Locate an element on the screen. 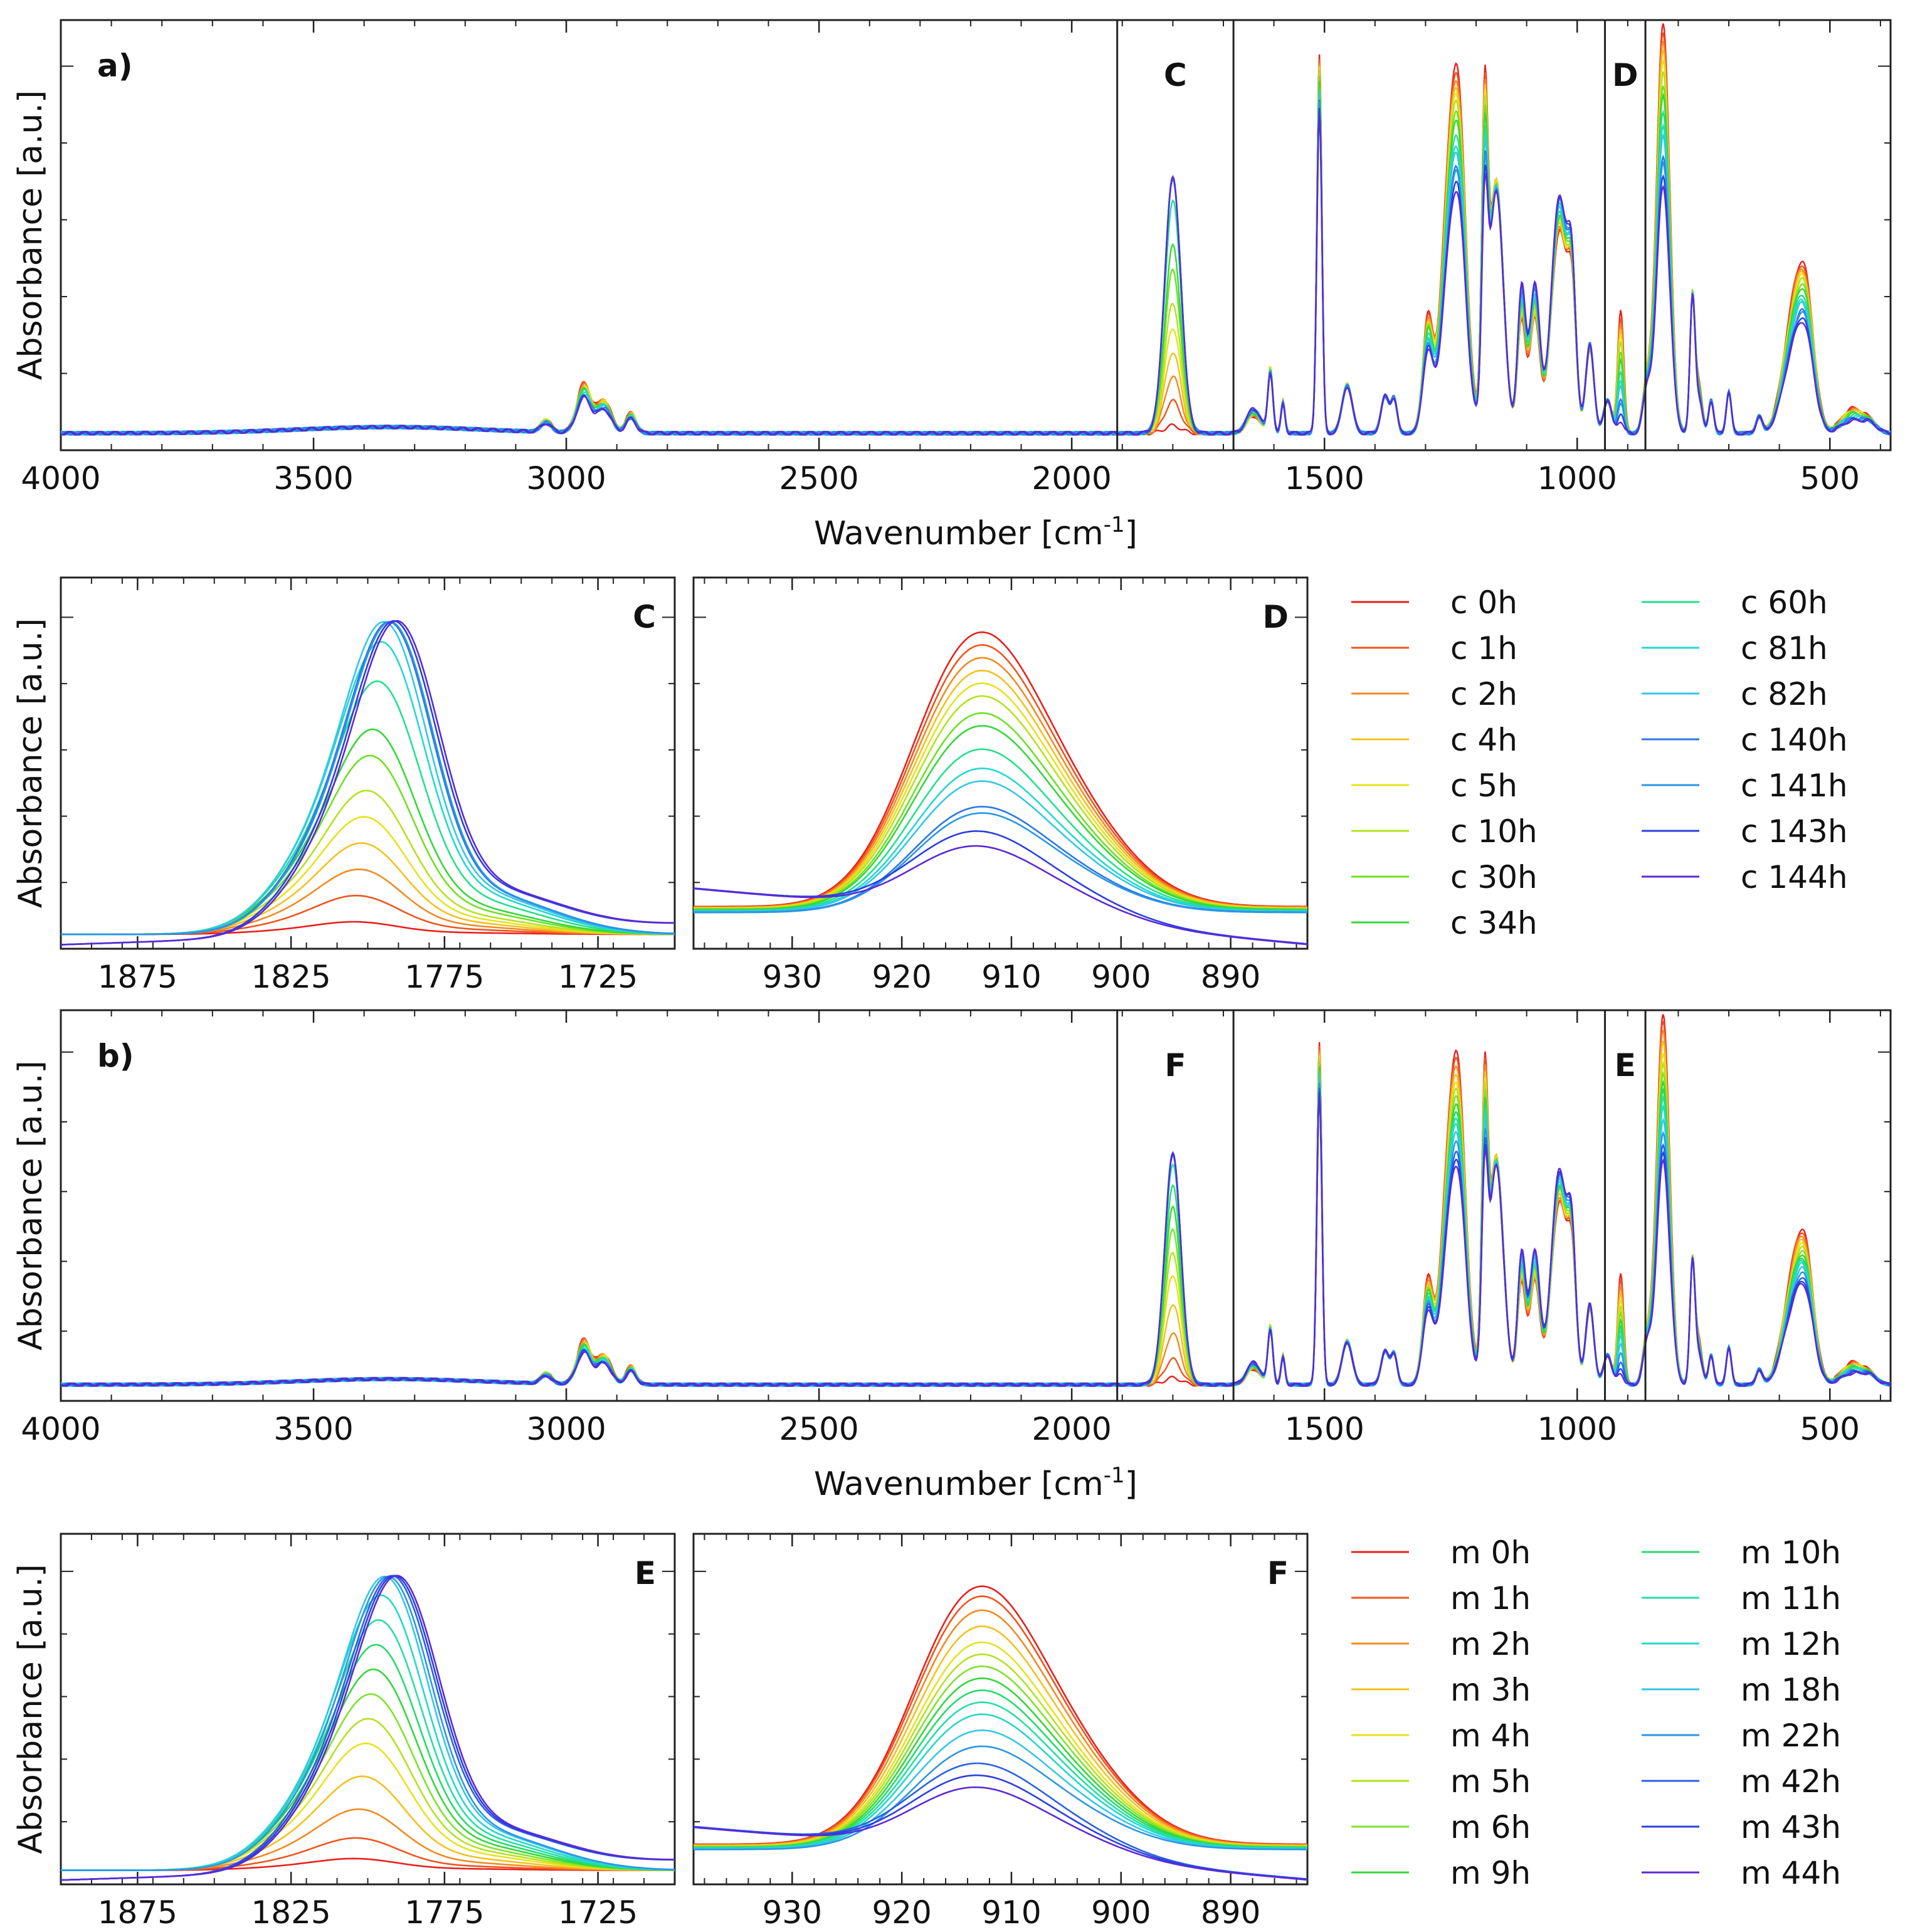  legend-item: c 34h is located at coordinates (1444, 923).